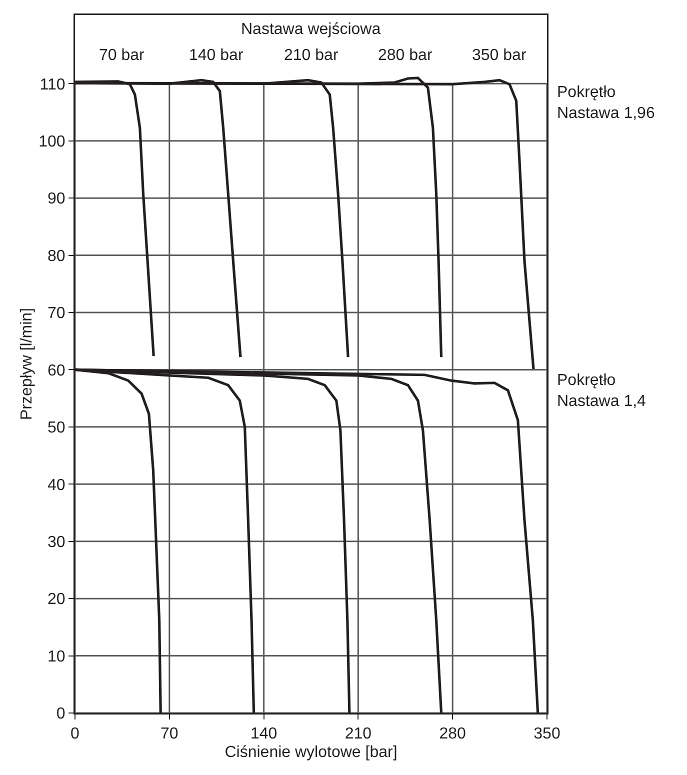 The width and height of the screenshot is (687, 775). I want to click on annotation: 350 bar, so click(499, 55).